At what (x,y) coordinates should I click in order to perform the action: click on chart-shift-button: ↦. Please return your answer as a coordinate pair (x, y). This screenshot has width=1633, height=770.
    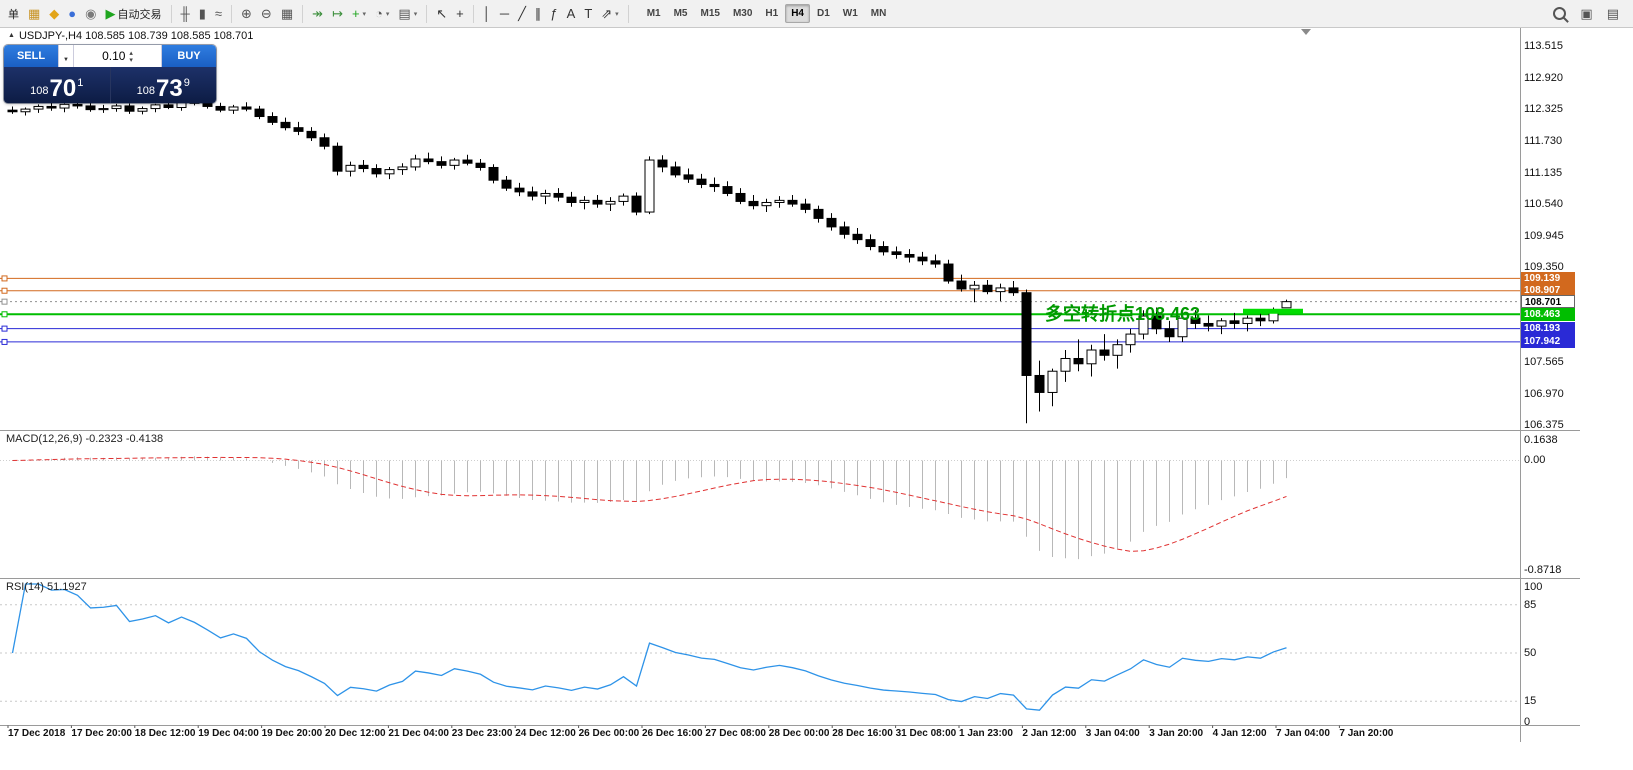
    Looking at the image, I should click on (337, 14).